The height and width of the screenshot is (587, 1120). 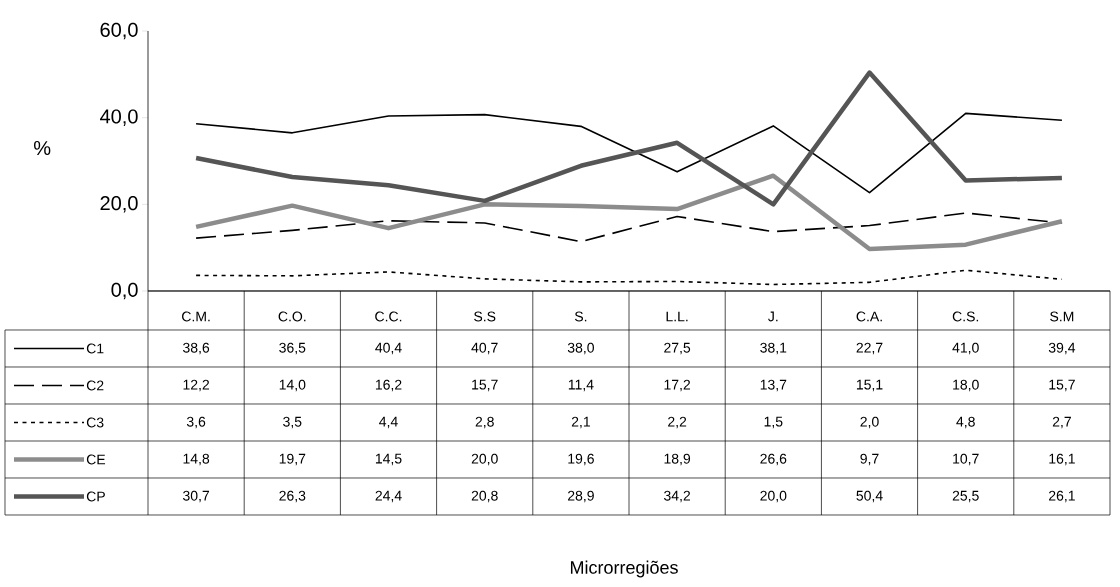 What do you see at coordinates (965, 422) in the screenshot?
I see `data-label: 4,8` at bounding box center [965, 422].